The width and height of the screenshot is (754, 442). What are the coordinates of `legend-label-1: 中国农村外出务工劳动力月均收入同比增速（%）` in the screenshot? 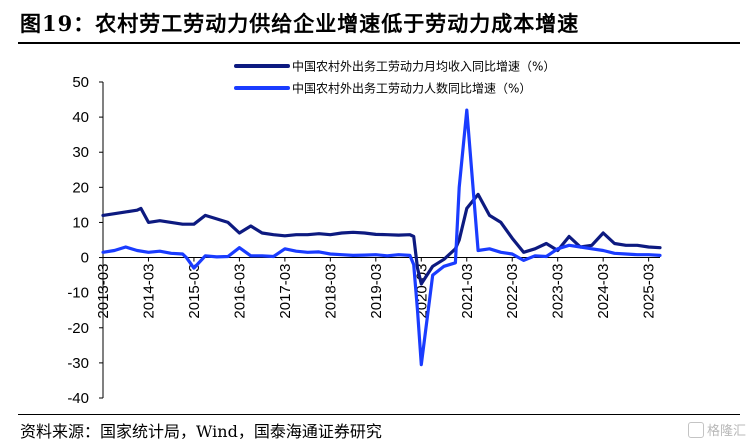 It's located at (423, 66).